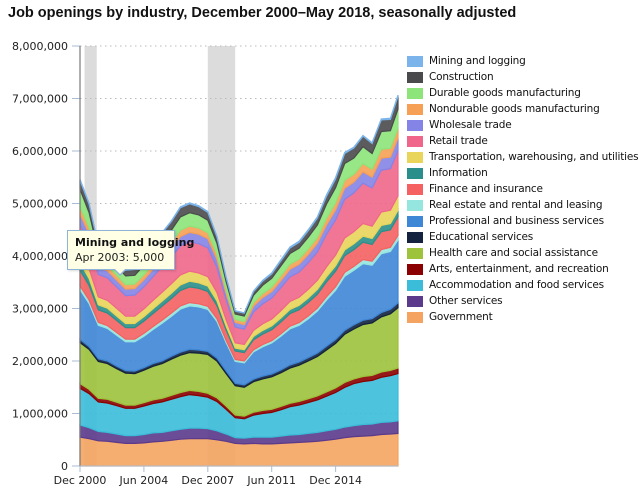 This screenshot has height=493, width=642. I want to click on legend-item: Health care and social assistance, so click(522, 253).